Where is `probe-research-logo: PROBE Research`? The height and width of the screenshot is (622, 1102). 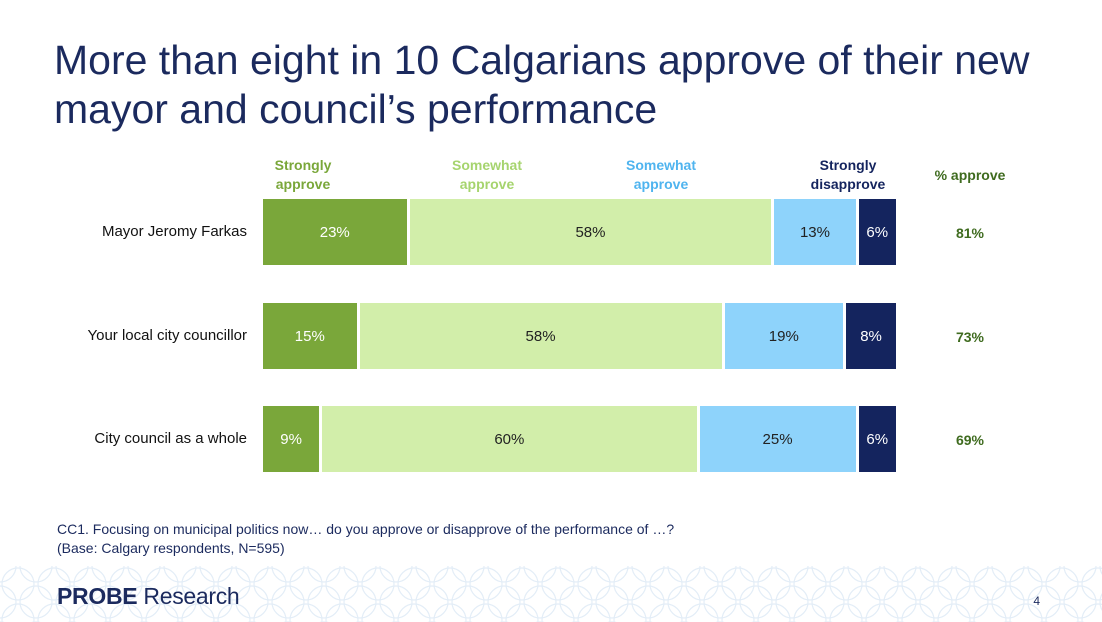 probe-research-logo: PROBE Research is located at coordinates (148, 596).